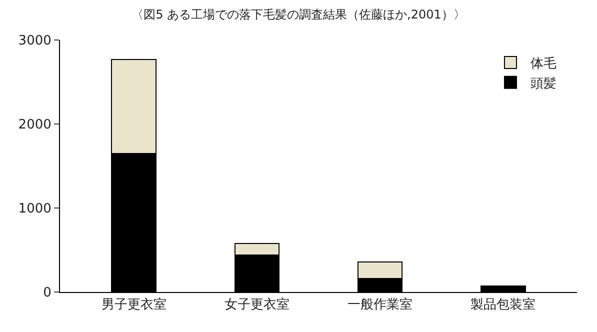  Describe the element at coordinates (47, 293) in the screenshot. I see `y-tick-label: 0` at that location.